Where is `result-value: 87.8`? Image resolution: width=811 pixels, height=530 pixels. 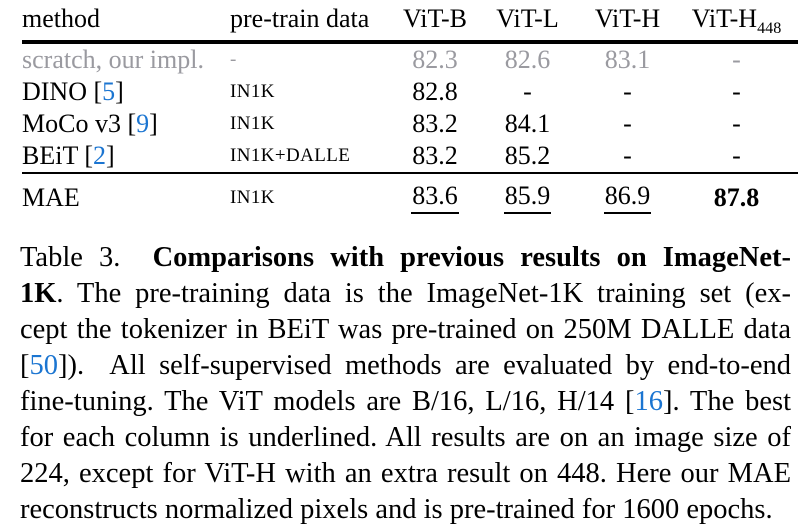 result-value: 87.8 is located at coordinates (736, 198).